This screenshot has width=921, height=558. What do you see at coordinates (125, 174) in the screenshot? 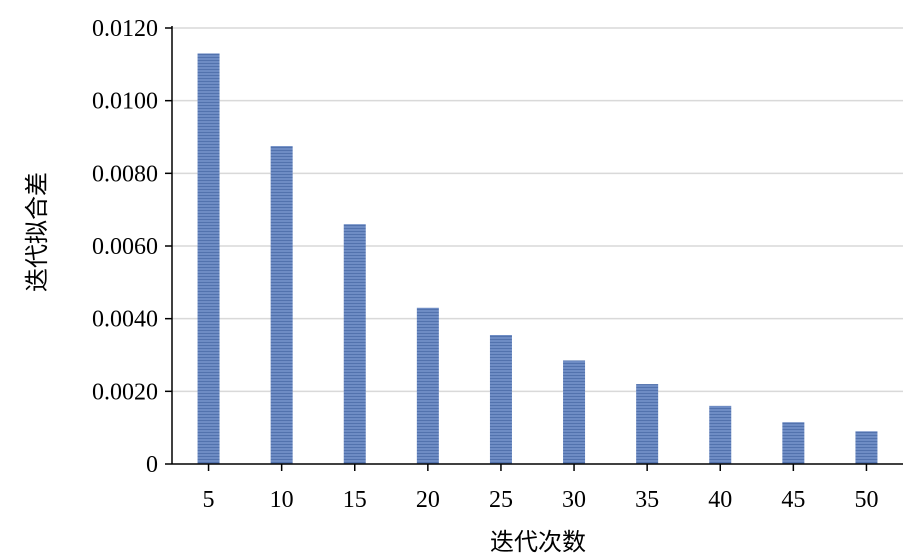
I see `y-tick-label: 0.0080` at bounding box center [125, 174].